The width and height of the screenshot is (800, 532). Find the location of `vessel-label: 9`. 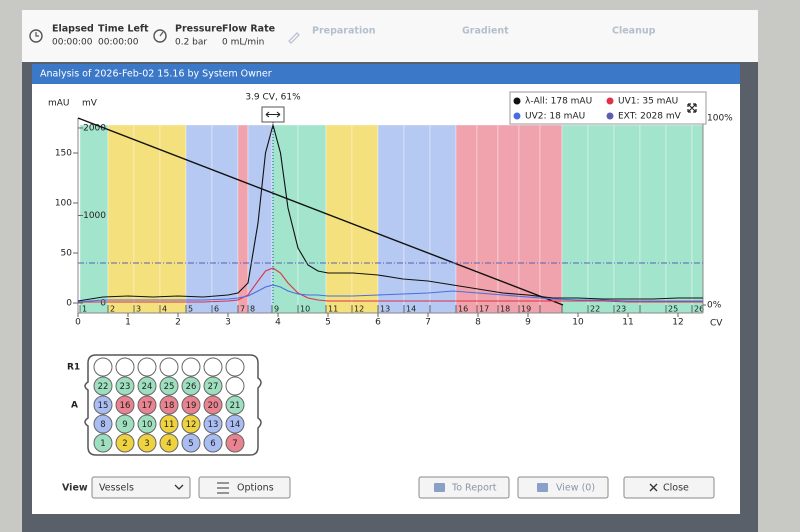

vessel-label: 9 is located at coordinates (124, 425).